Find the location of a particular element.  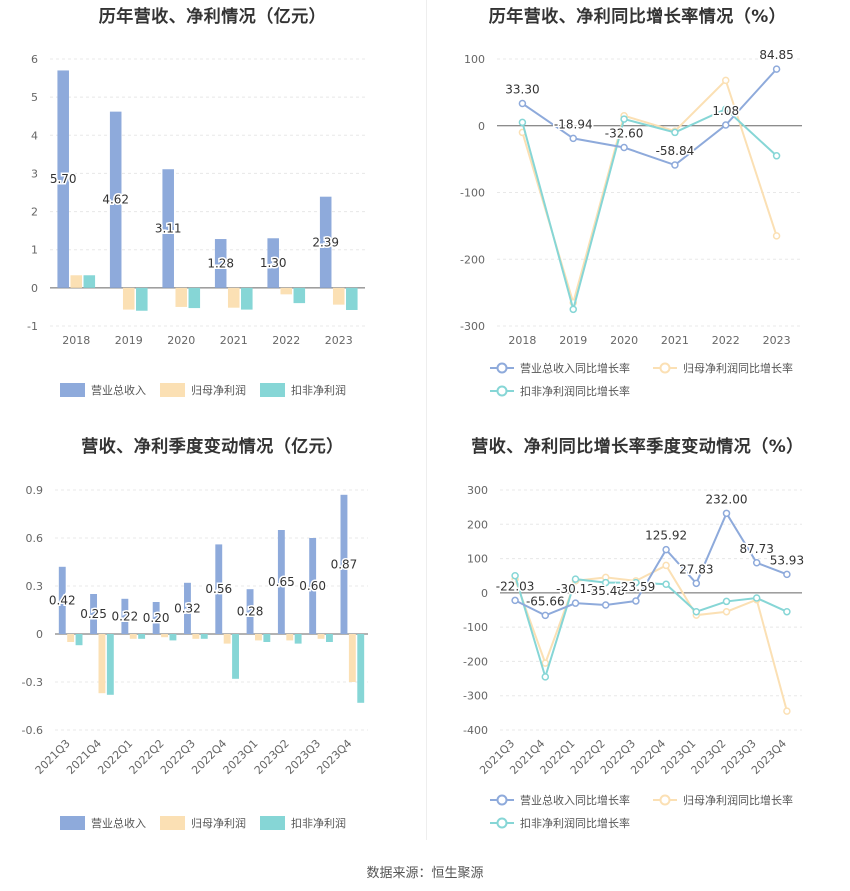

data-label: 27.83 is located at coordinates (696, 569).